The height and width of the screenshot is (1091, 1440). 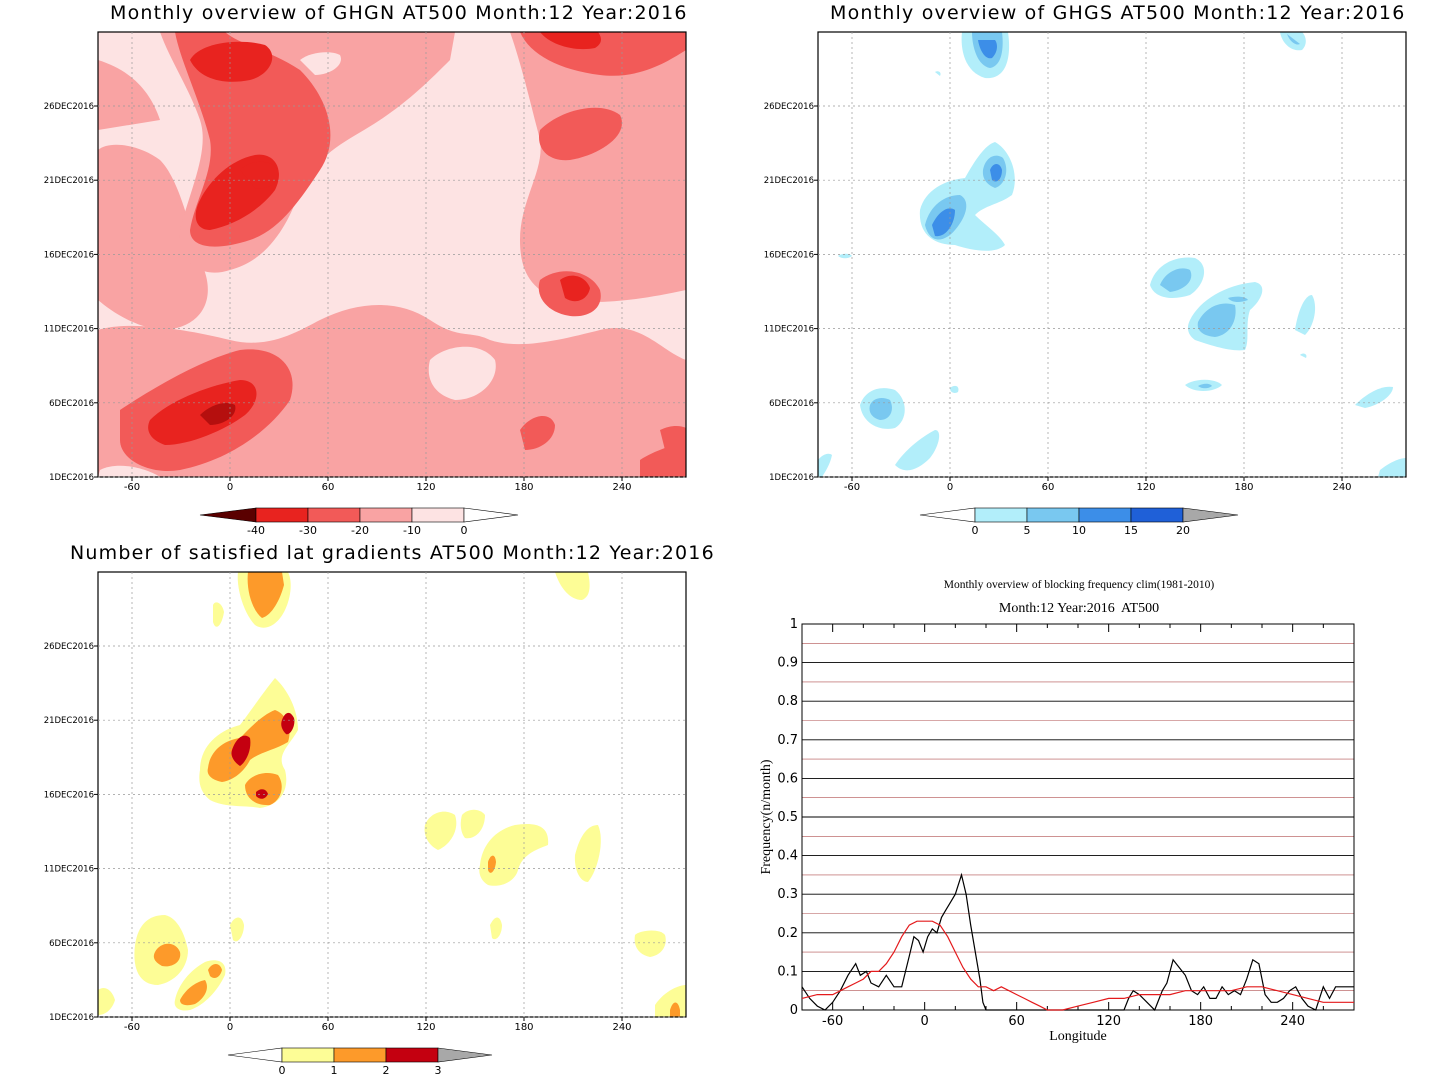 I want to click on y-tick-label: 0.4, so click(x=787, y=856).